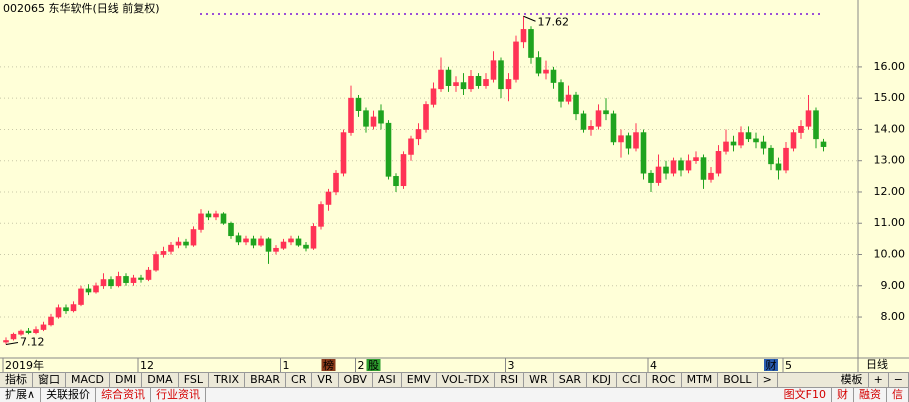  What do you see at coordinates (227, 380) in the screenshot?
I see `tab: TRIX` at bounding box center [227, 380].